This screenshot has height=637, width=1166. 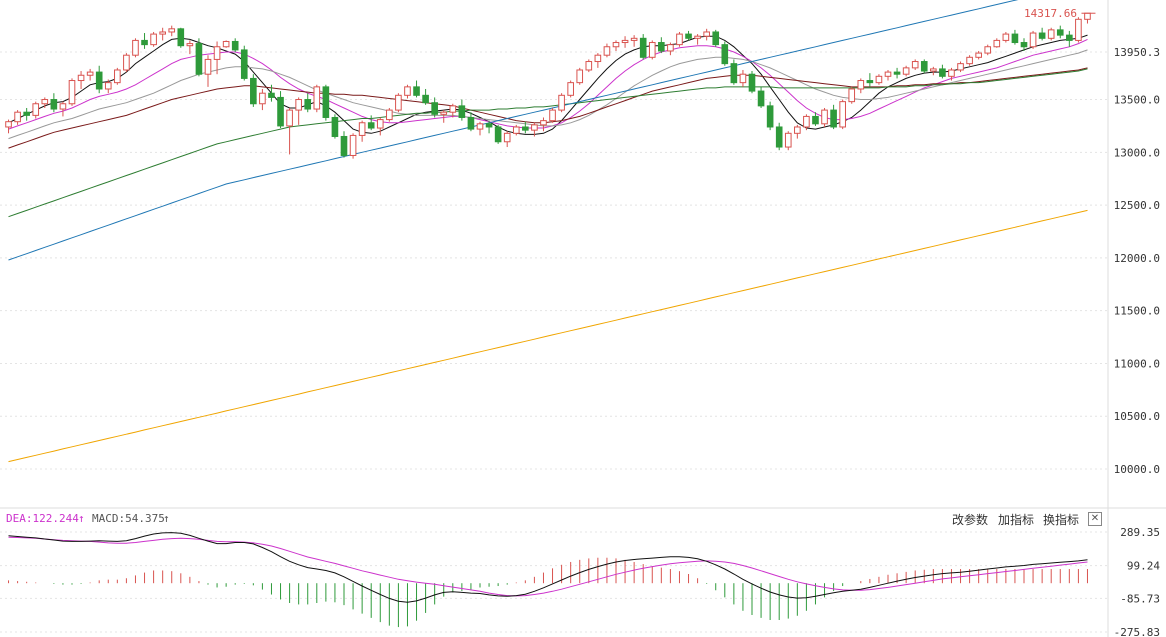 I want to click on dea-arrow-icon: ↑, so click(x=81, y=518).